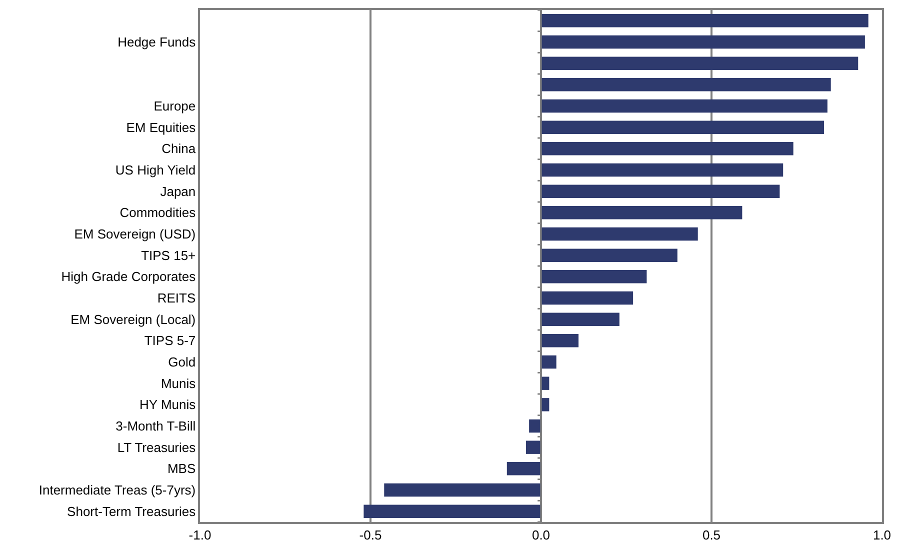 The image size is (904, 550). What do you see at coordinates (135, 234) in the screenshot?
I see `y-tick-label: EM Sovereign (USD)` at bounding box center [135, 234].